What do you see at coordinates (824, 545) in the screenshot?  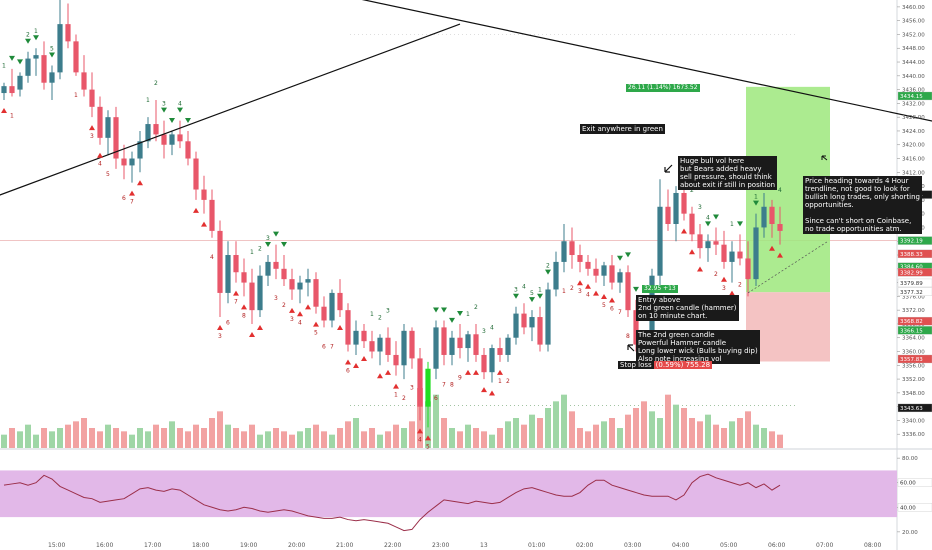 I see `x-tick-label: 07:00` at bounding box center [824, 545].